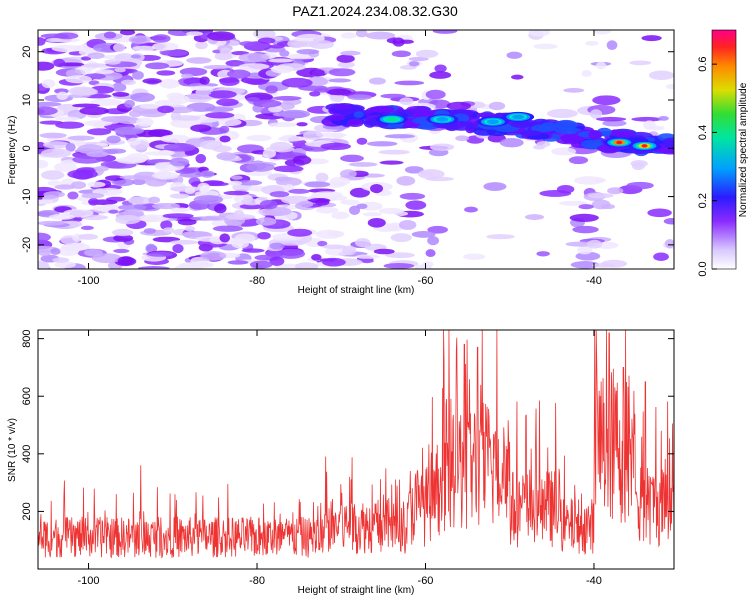  Describe the element at coordinates (27, 52) in the screenshot. I see `y-tick-label: 20` at that location.